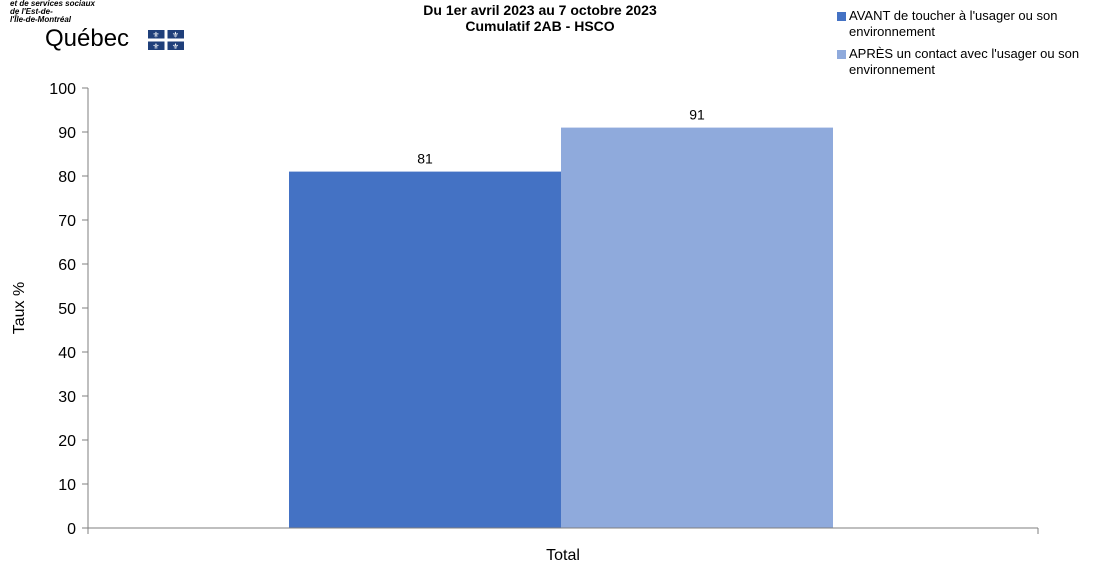 The height and width of the screenshot is (566, 1105). What do you see at coordinates (87, 38) in the screenshot?
I see `logo-wordmark: Québec` at bounding box center [87, 38].